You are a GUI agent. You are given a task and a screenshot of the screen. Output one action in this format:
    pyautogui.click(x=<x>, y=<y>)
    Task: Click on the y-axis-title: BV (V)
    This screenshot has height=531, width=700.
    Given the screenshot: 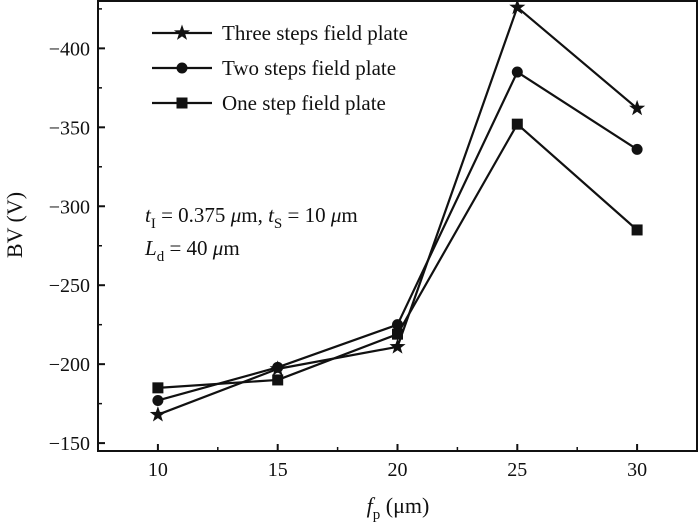 What is the action you would take?
    pyautogui.click(x=14, y=225)
    